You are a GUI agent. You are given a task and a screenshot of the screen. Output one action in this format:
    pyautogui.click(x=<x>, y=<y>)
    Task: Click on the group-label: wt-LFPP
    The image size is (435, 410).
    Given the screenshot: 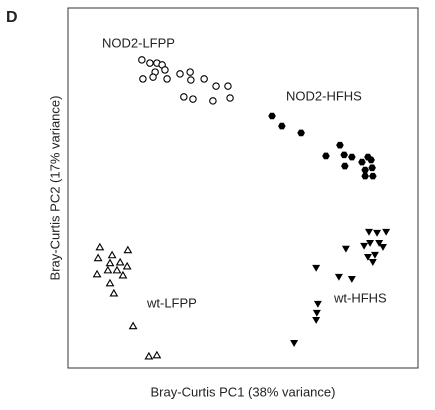 What is the action you would take?
    pyautogui.click(x=171, y=302)
    